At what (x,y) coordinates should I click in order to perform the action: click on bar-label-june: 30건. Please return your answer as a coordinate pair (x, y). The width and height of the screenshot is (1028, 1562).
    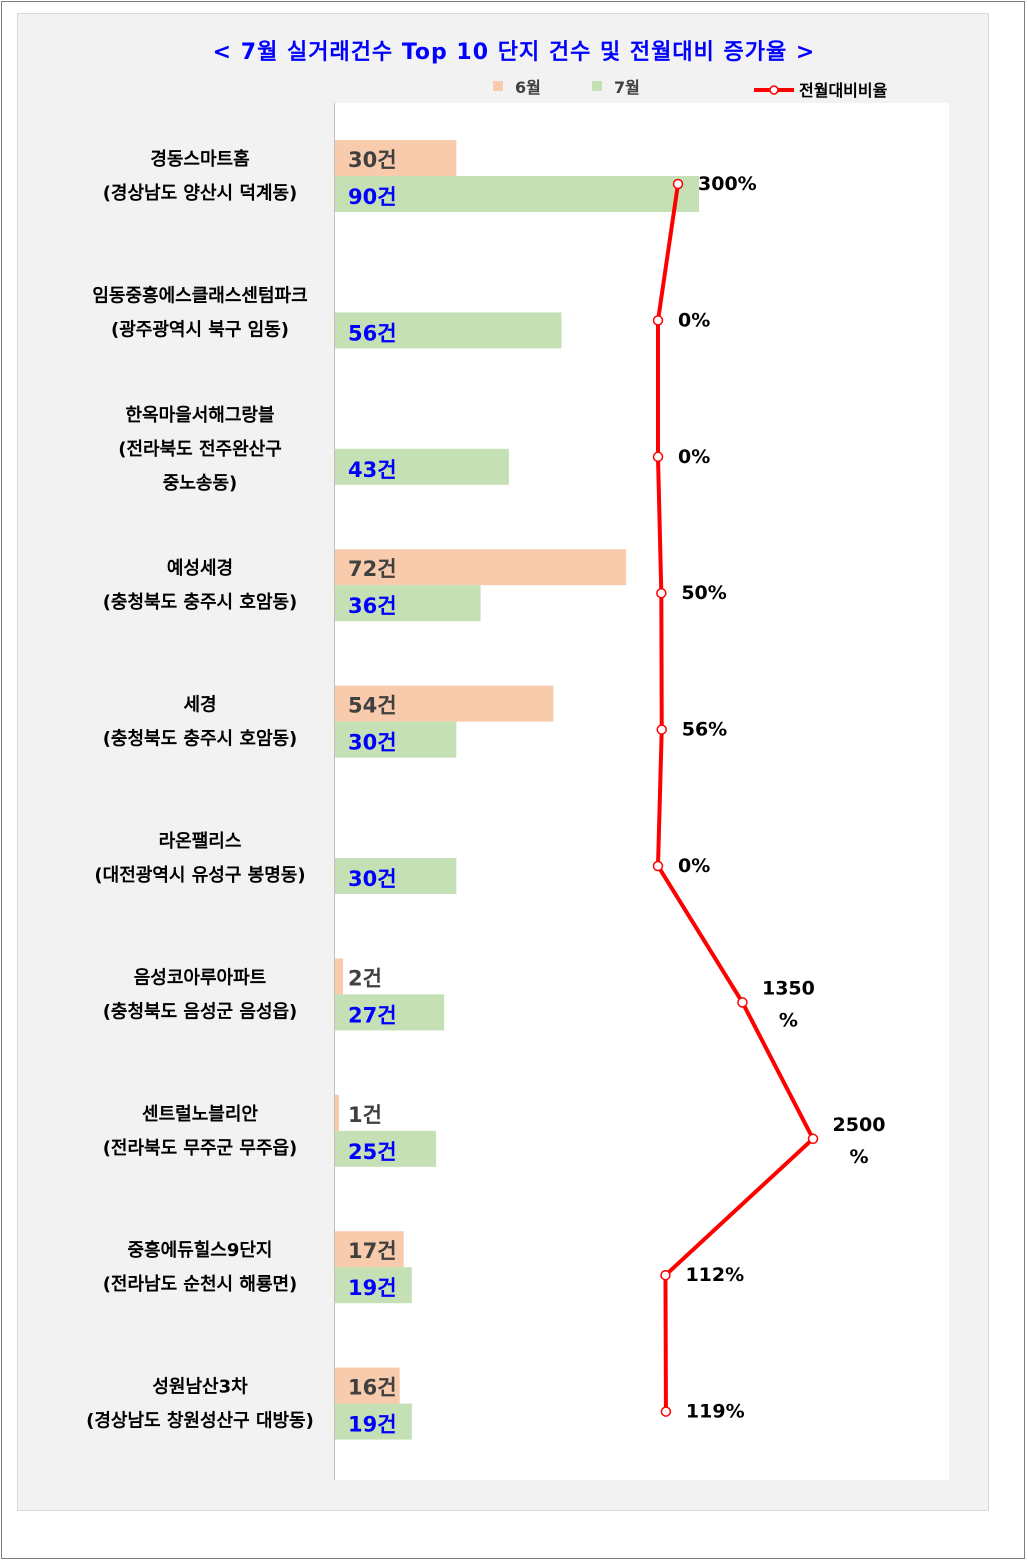
    Looking at the image, I should click on (372, 160).